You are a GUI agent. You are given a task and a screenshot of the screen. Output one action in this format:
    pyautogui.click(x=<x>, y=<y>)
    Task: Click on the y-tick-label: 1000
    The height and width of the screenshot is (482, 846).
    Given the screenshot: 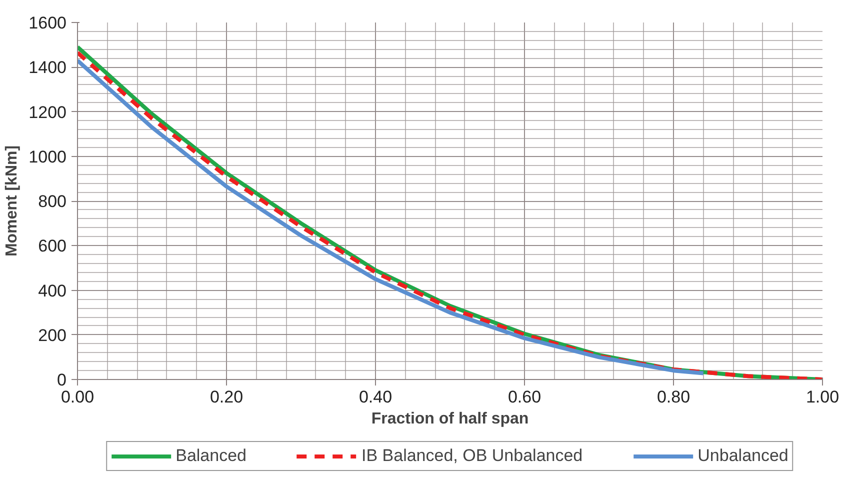 What is the action you would take?
    pyautogui.click(x=47, y=156)
    